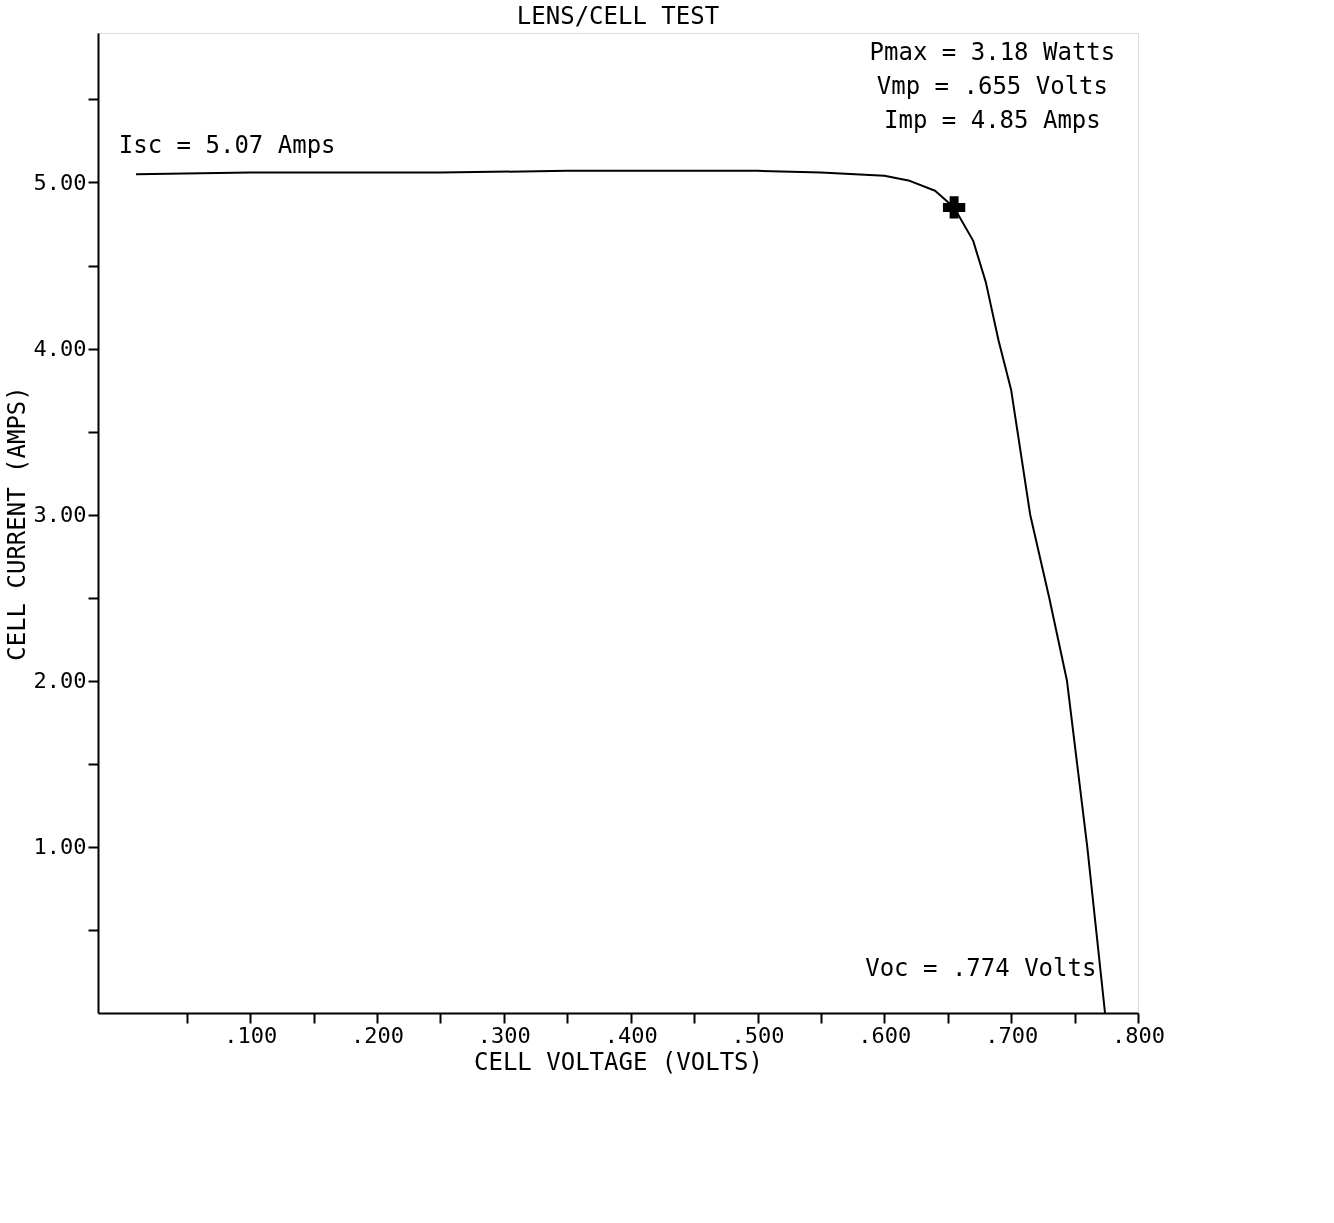 The width and height of the screenshot is (1334, 1223). What do you see at coordinates (60, 349) in the screenshot?
I see `y-tick-label: 4.00` at bounding box center [60, 349].